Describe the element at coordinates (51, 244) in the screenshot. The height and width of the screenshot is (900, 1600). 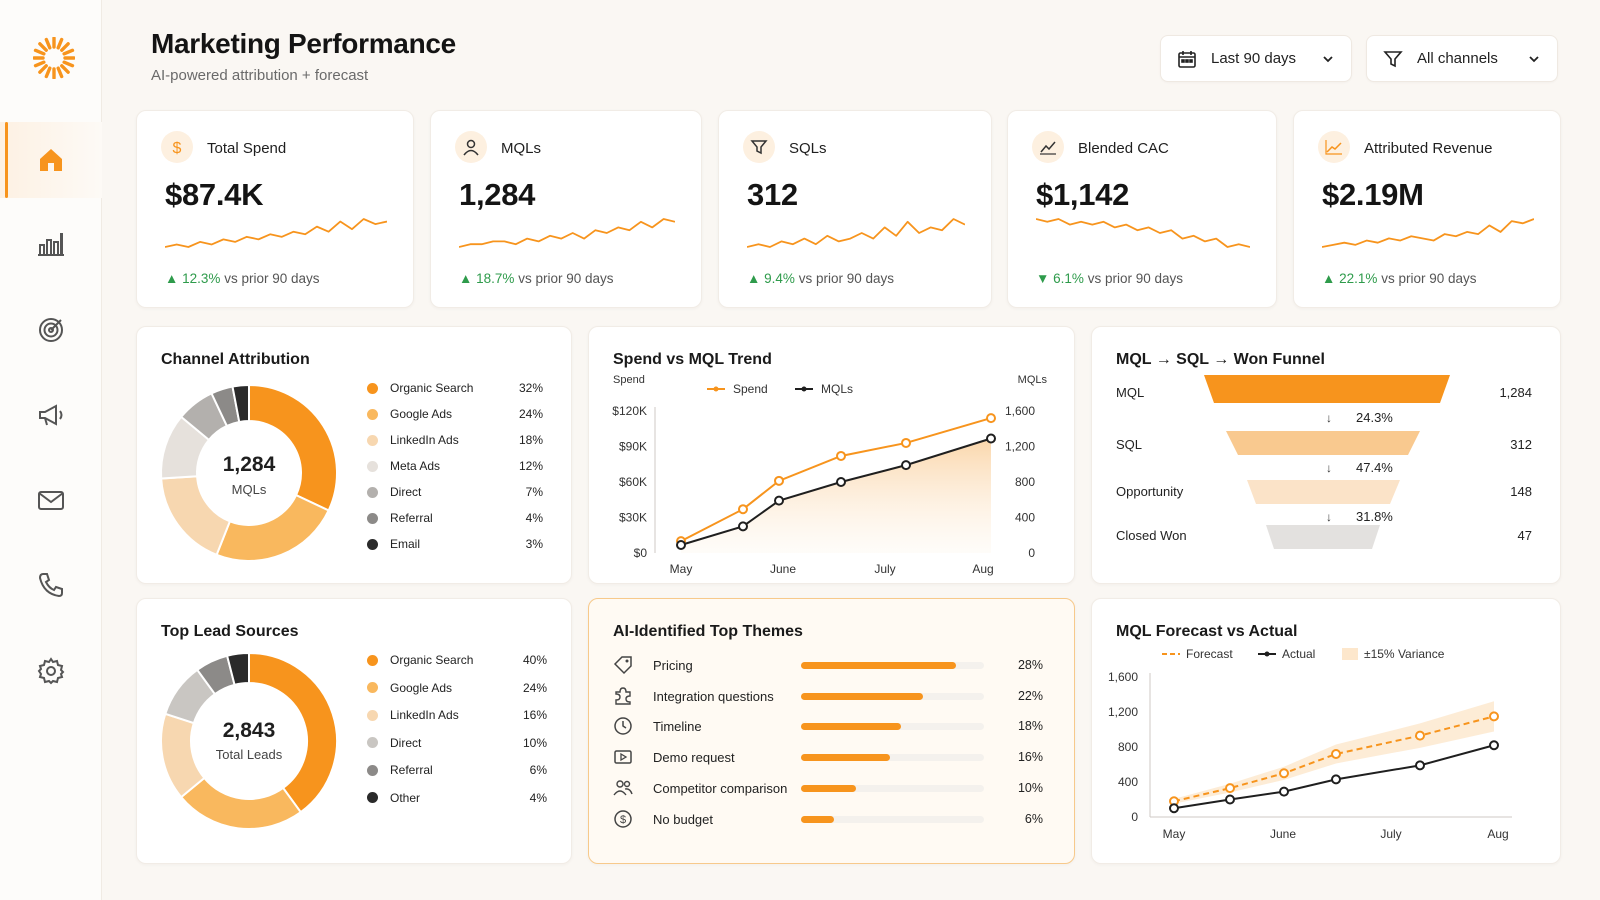
I see `sidebar-item-analytics` at that location.